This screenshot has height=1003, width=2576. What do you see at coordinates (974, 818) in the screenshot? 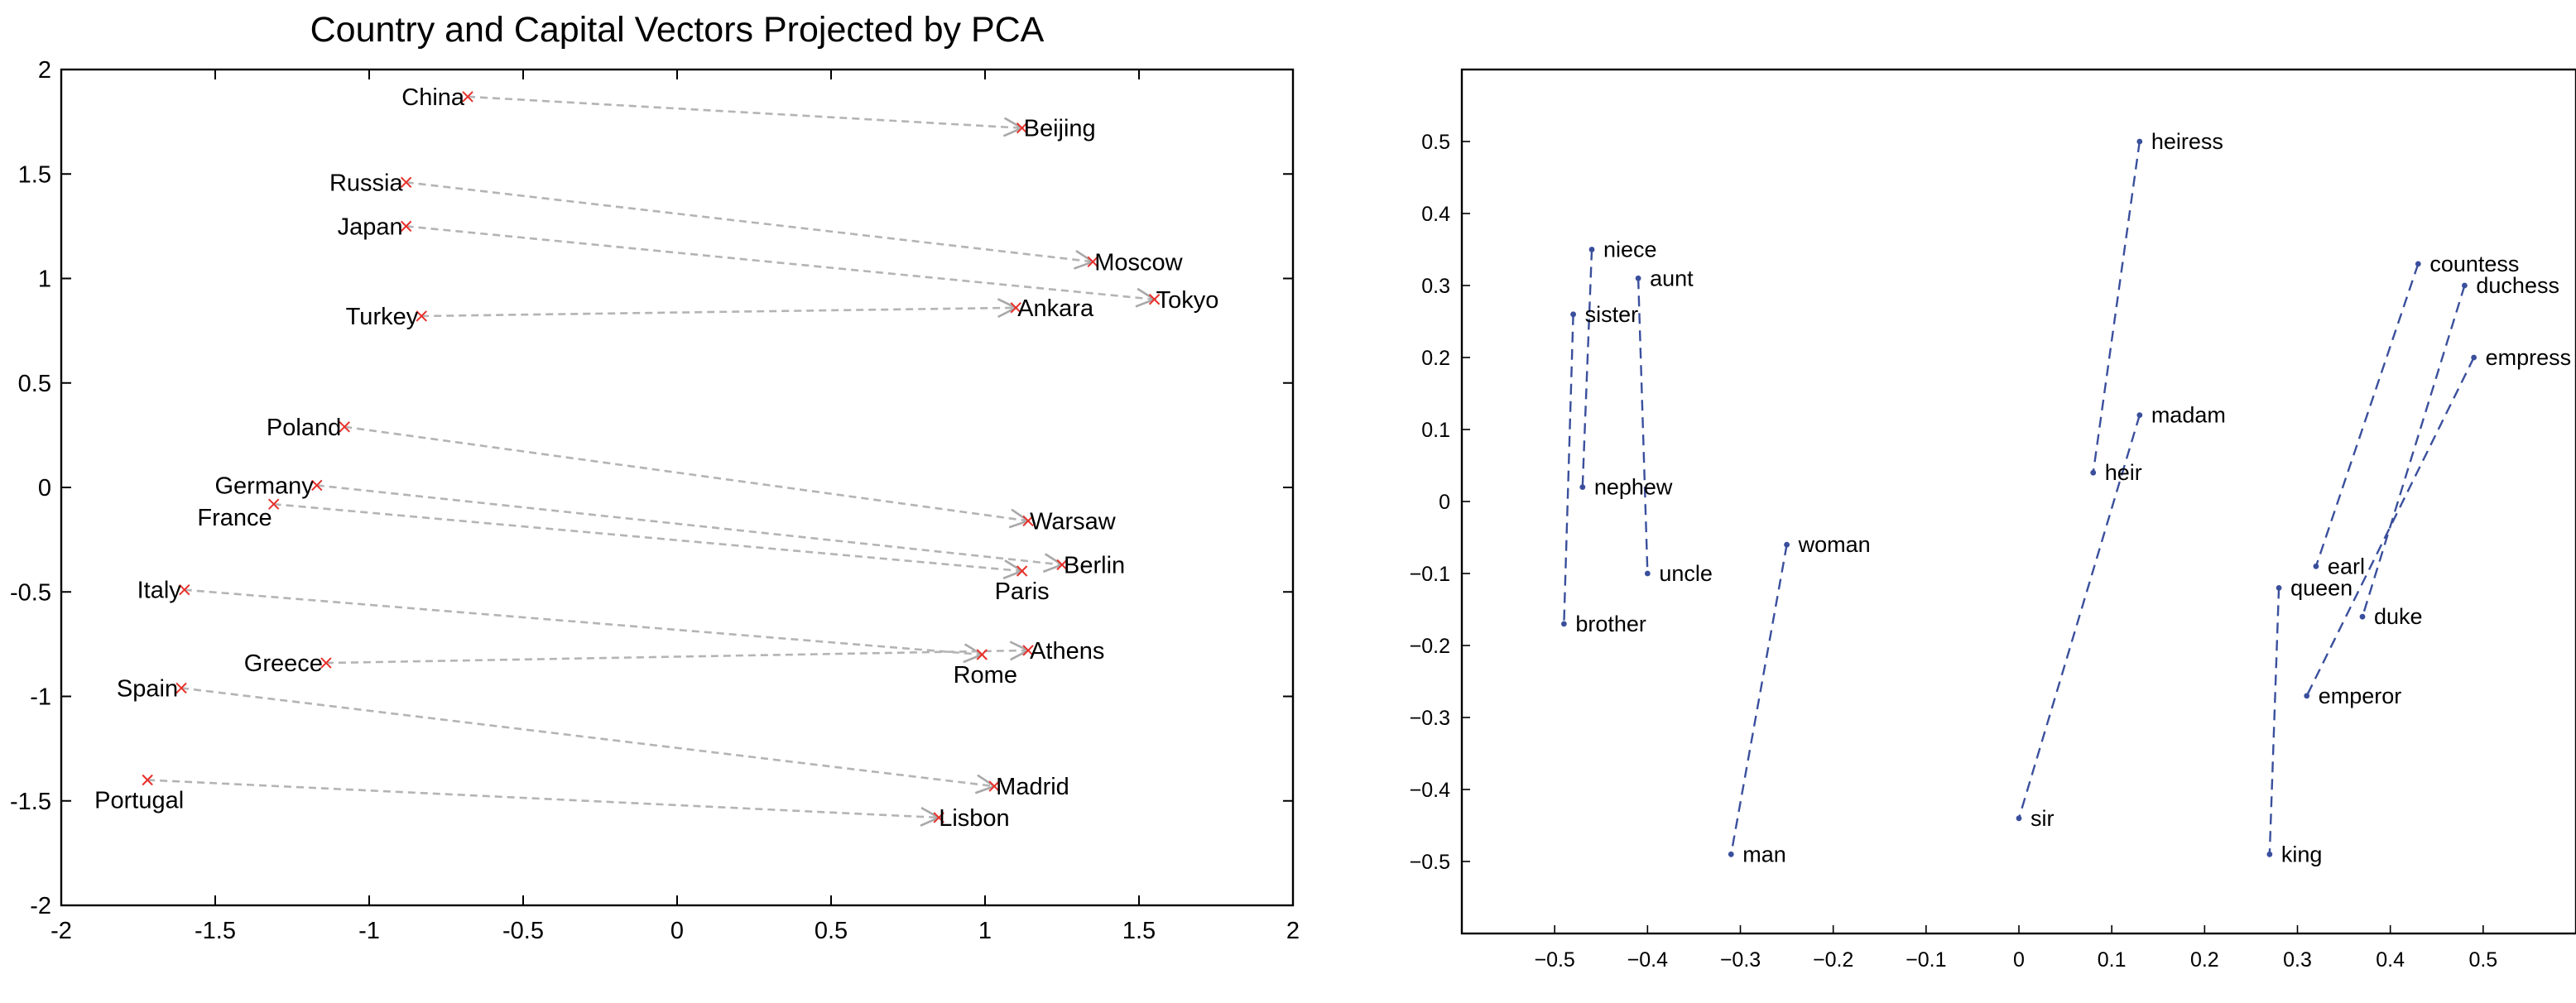
I see `capital-label-lisbon: Lisbon` at bounding box center [974, 818].